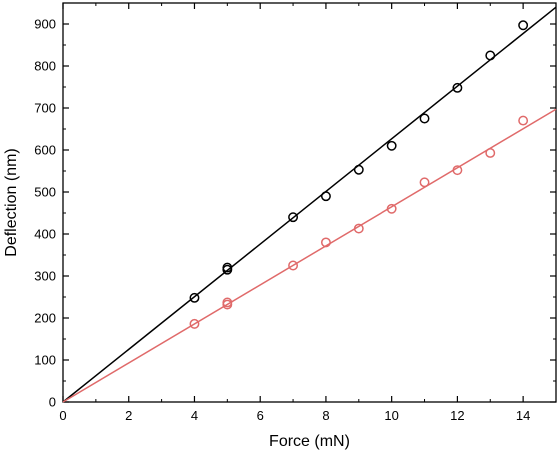  I want to click on y-tick-label: 300, so click(45, 276).